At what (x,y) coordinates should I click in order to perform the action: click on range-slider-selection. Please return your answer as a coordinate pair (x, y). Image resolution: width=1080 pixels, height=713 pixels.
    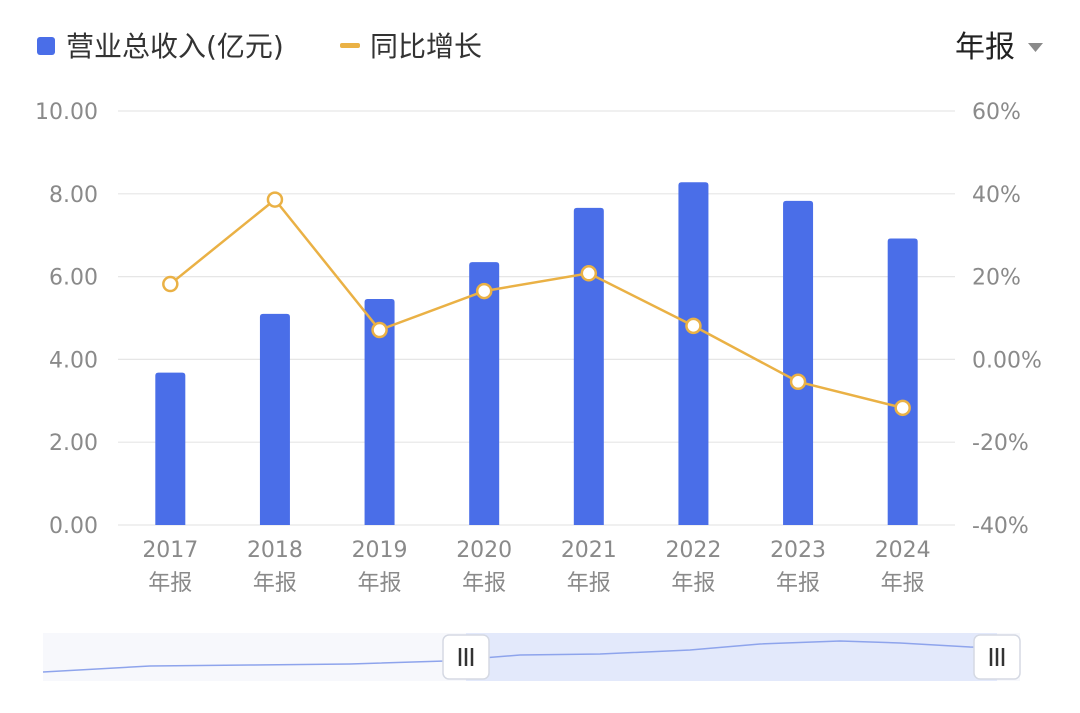
    Looking at the image, I should click on (731, 657).